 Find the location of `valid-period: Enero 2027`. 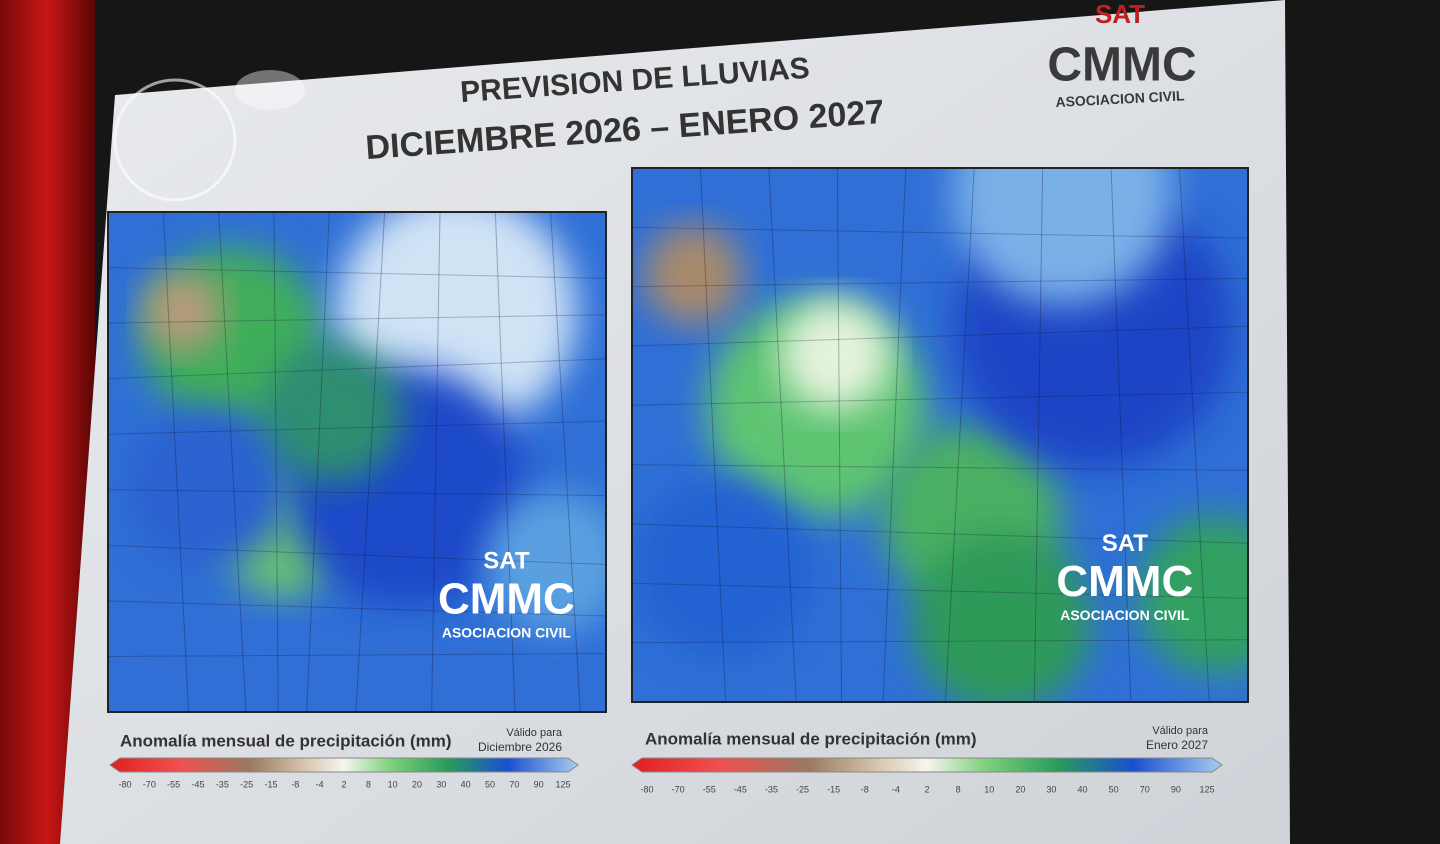

valid-period: Enero 2027 is located at coordinates (1177, 745).